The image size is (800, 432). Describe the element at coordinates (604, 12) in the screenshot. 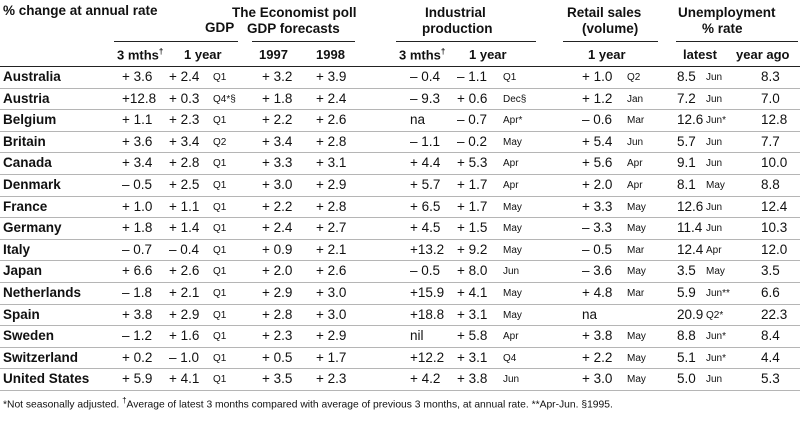

I see `header-retail-line1: Retail sales` at that location.